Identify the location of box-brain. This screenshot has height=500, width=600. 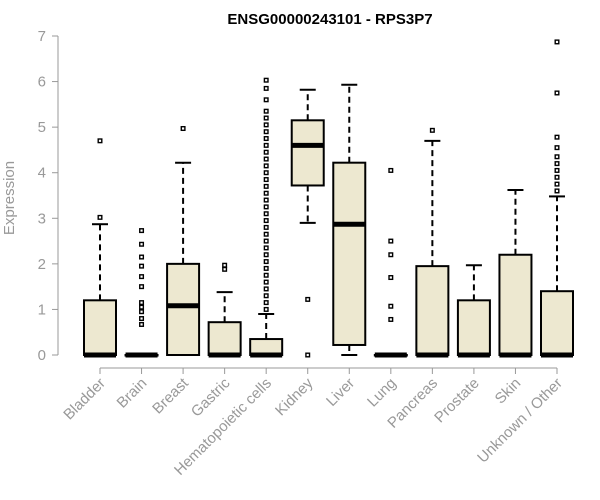
(141, 293).